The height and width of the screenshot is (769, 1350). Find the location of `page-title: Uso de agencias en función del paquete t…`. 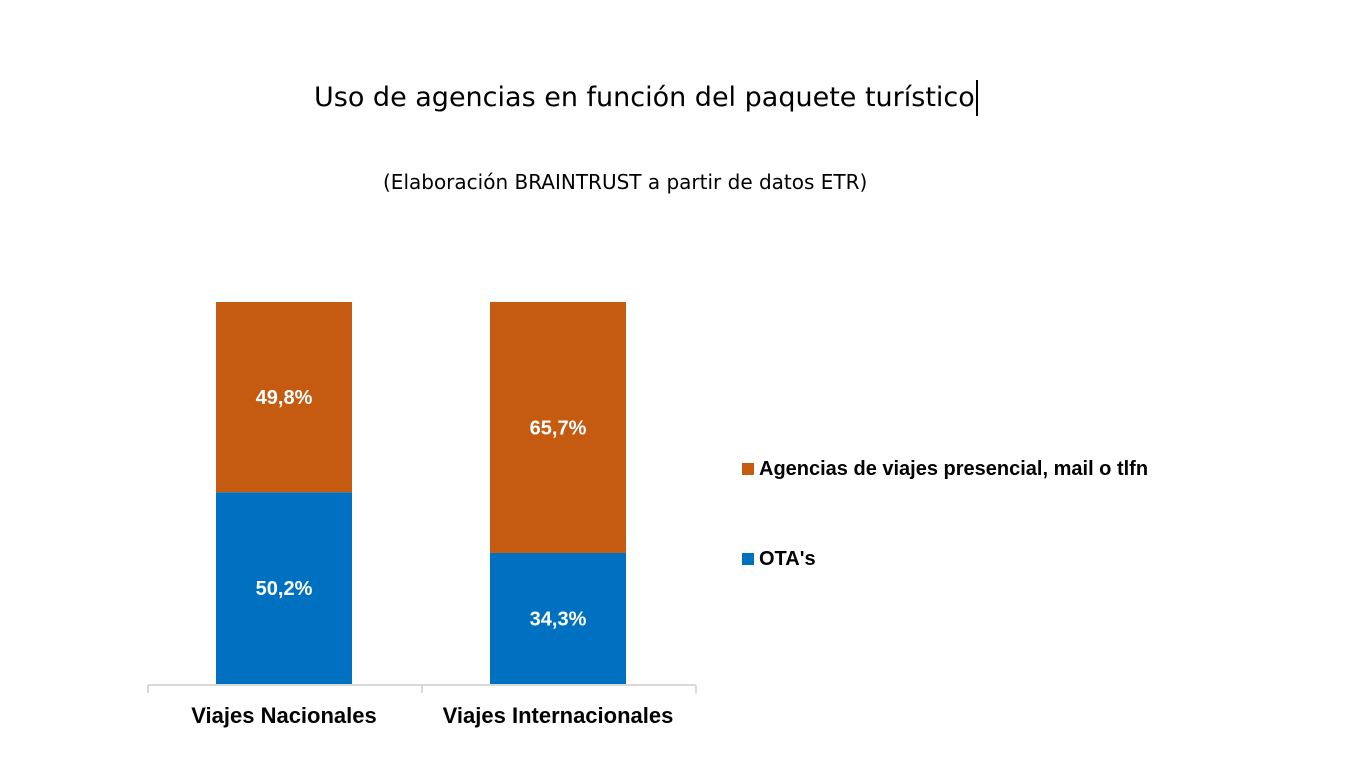

page-title: Uso de agencias en función del paquete t… is located at coordinates (646, 98).